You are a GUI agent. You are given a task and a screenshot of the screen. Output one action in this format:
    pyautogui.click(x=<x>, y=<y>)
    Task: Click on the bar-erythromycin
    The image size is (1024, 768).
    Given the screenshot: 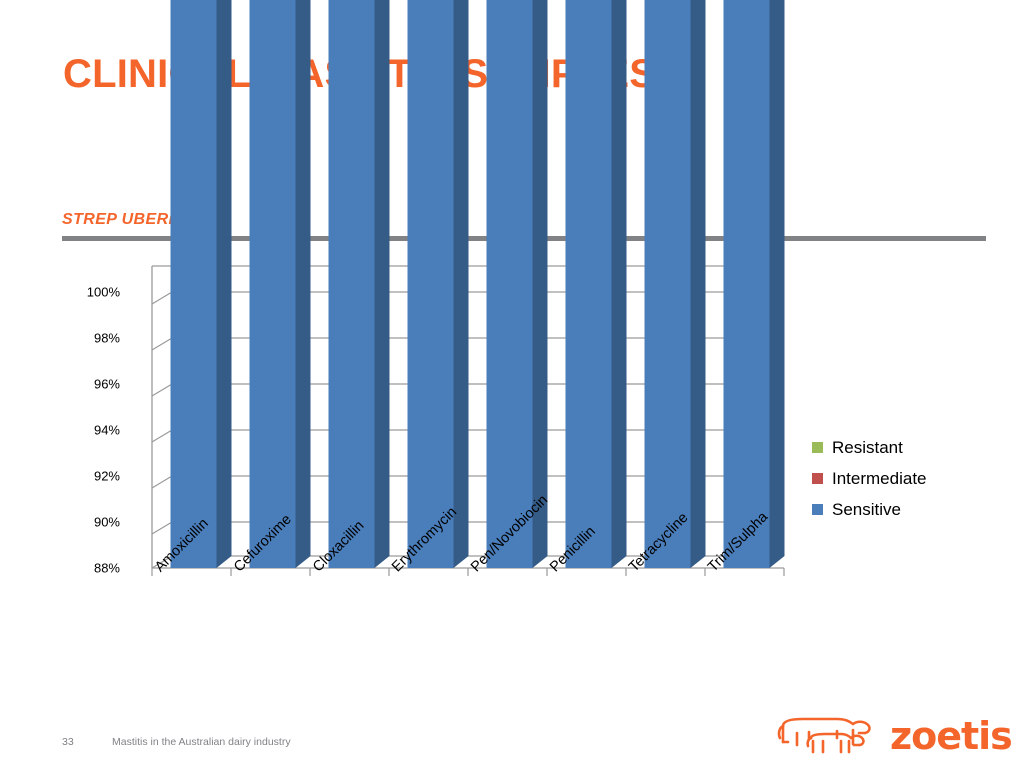 What is the action you would take?
    pyautogui.click(x=438, y=284)
    